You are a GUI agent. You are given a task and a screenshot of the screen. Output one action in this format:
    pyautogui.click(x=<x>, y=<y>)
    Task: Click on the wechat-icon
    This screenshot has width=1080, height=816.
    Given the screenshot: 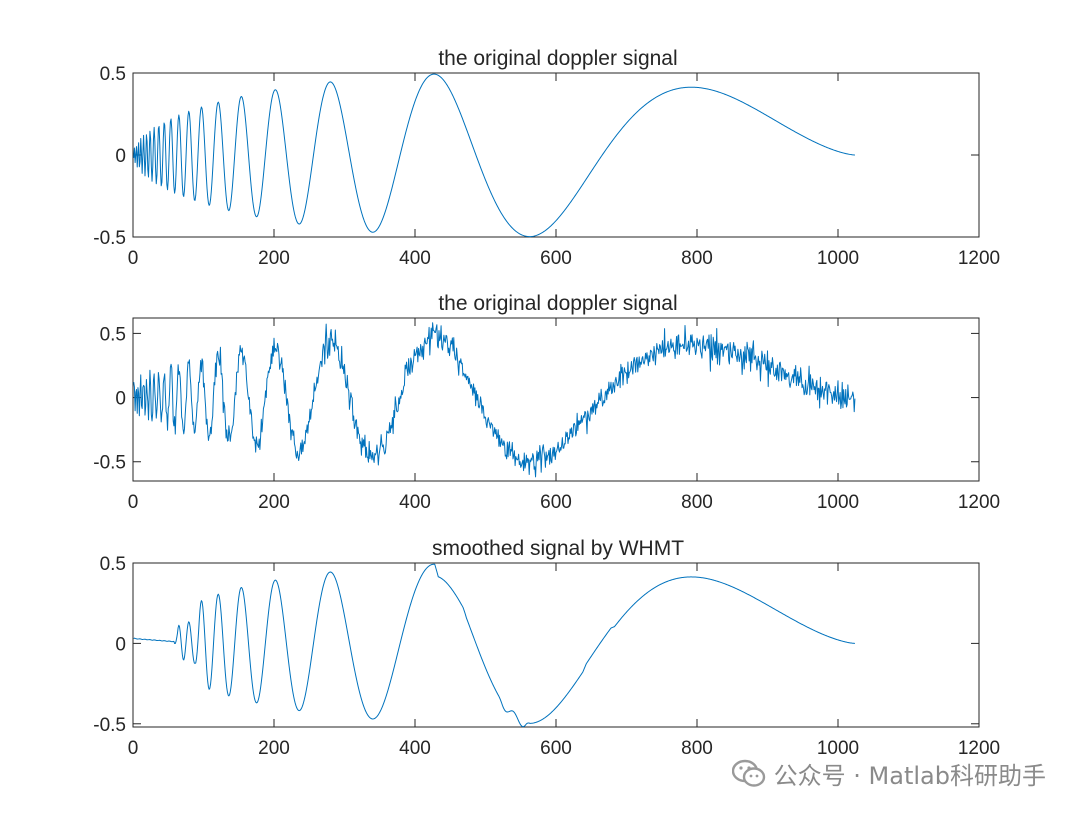 What is the action you would take?
    pyautogui.click(x=748, y=773)
    